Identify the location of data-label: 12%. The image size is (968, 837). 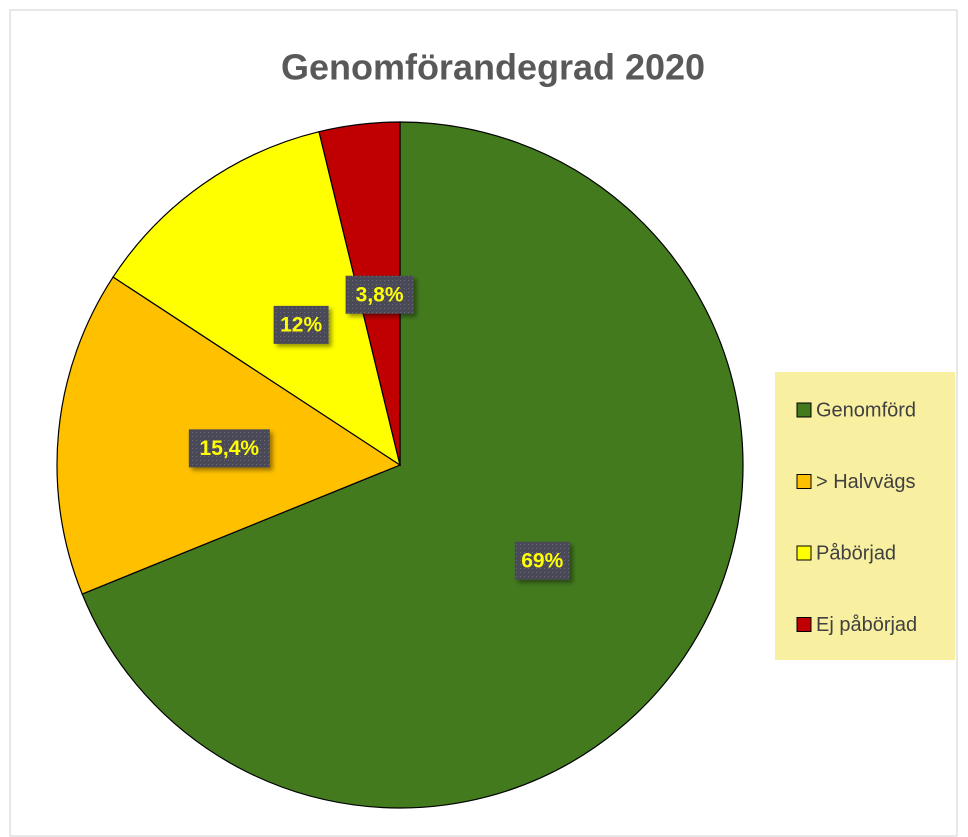
(301, 324).